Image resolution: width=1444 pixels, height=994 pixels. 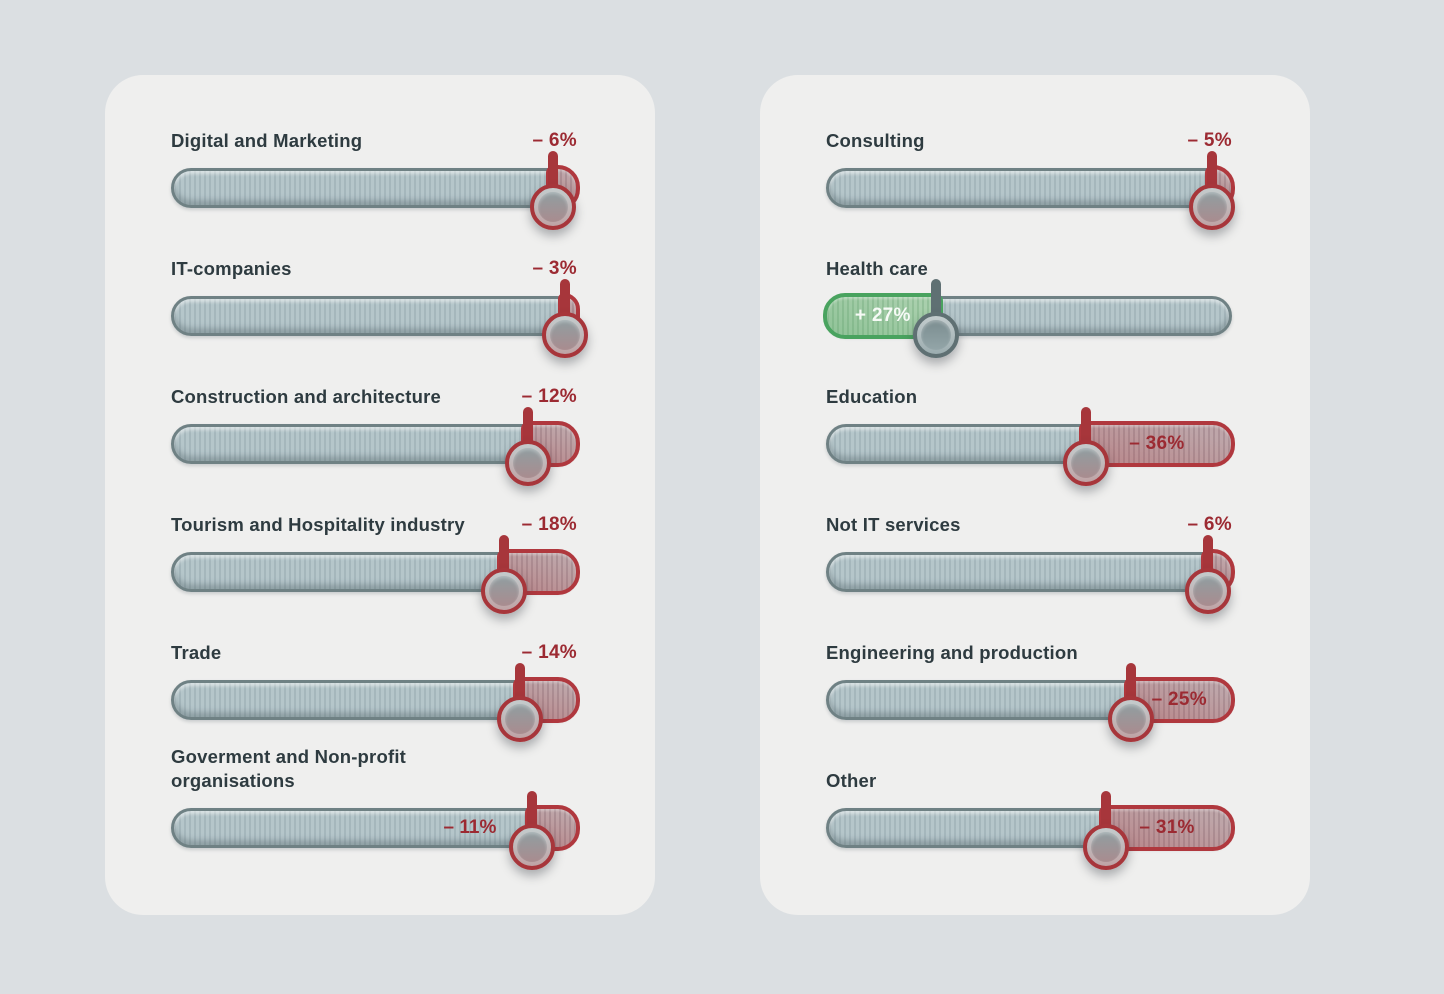 What do you see at coordinates (1030, 702) in the screenshot?
I see `slider: – 25%` at bounding box center [1030, 702].